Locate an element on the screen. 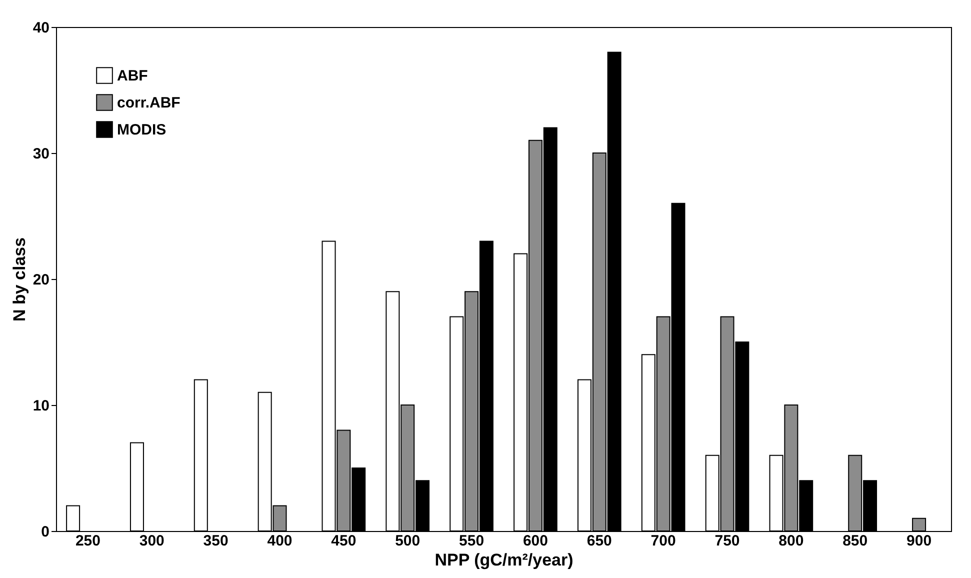 The image size is (971, 578). x-tick-label: 700 is located at coordinates (663, 541).